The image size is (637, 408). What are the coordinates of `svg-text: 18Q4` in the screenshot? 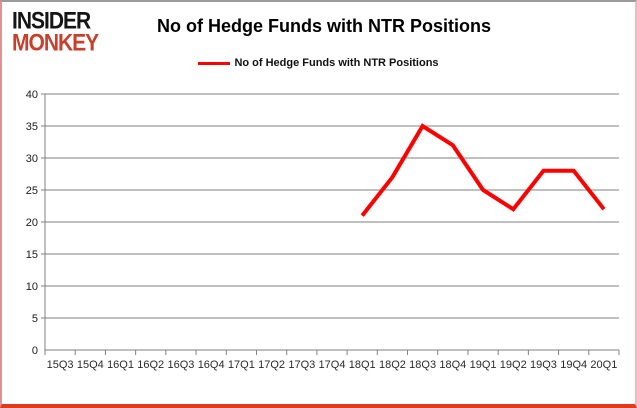 It's located at (452, 365).